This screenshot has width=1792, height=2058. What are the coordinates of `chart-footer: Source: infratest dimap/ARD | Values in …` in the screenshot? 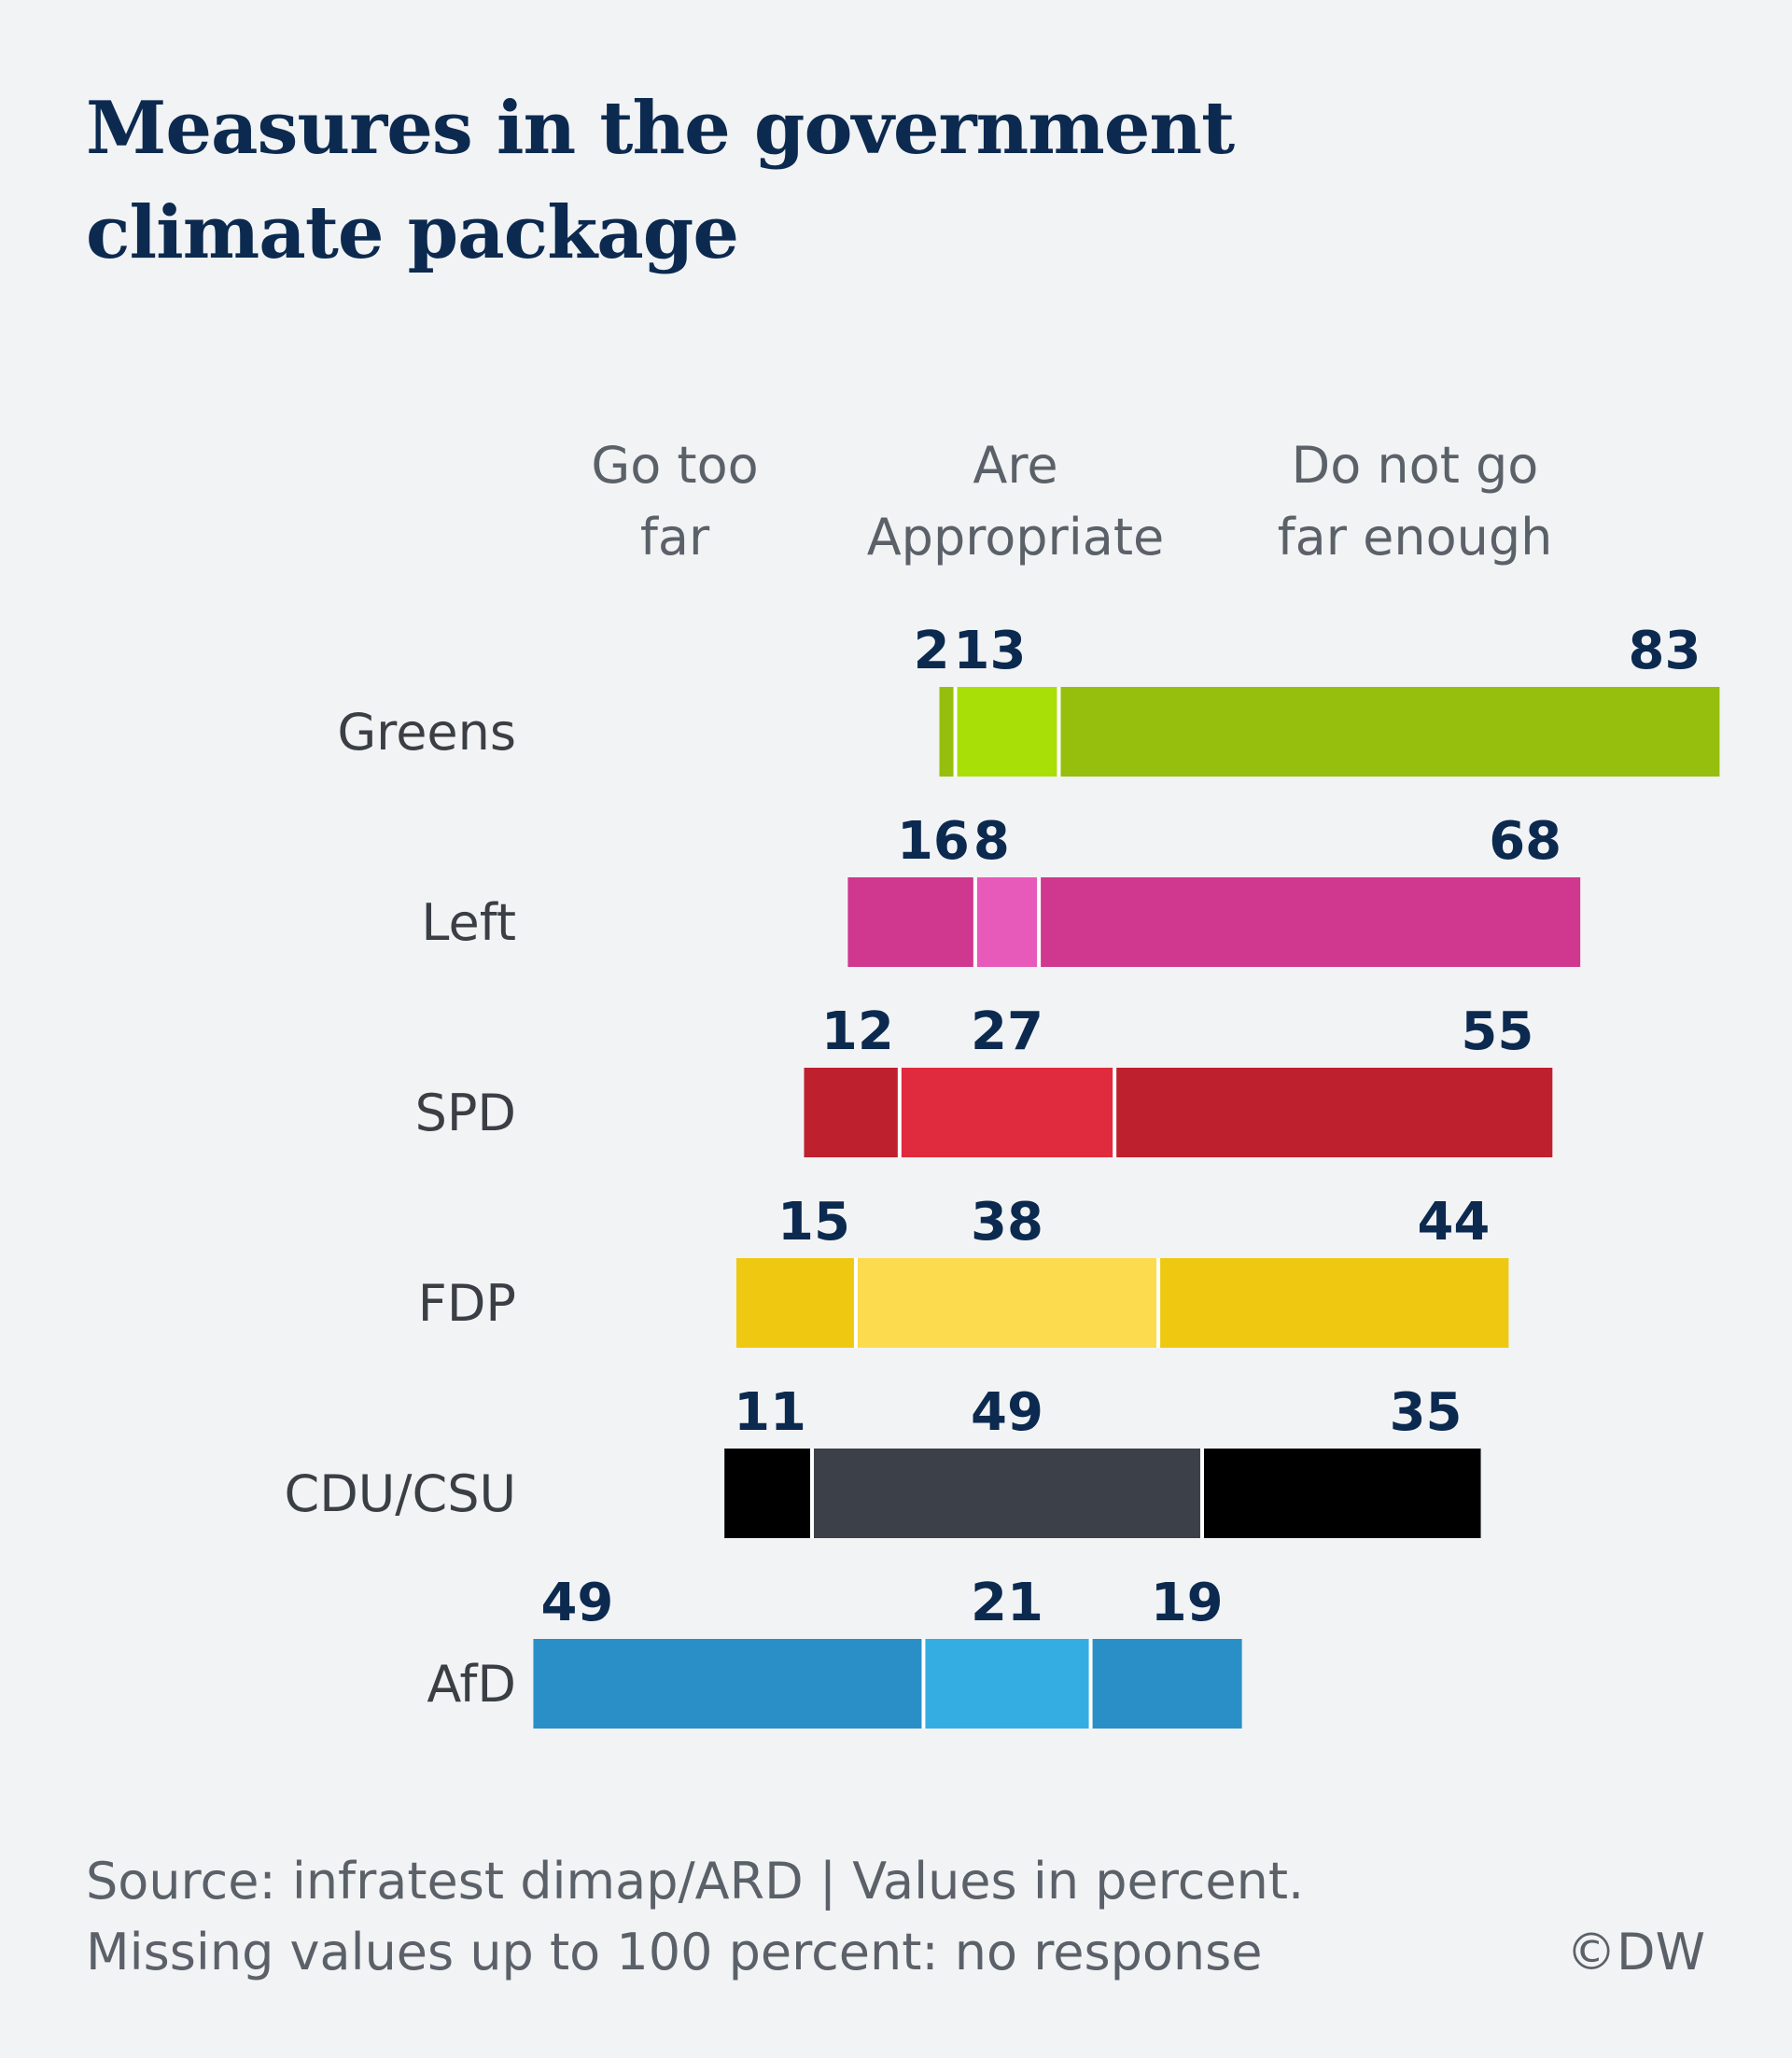 It's located at (786, 1917).